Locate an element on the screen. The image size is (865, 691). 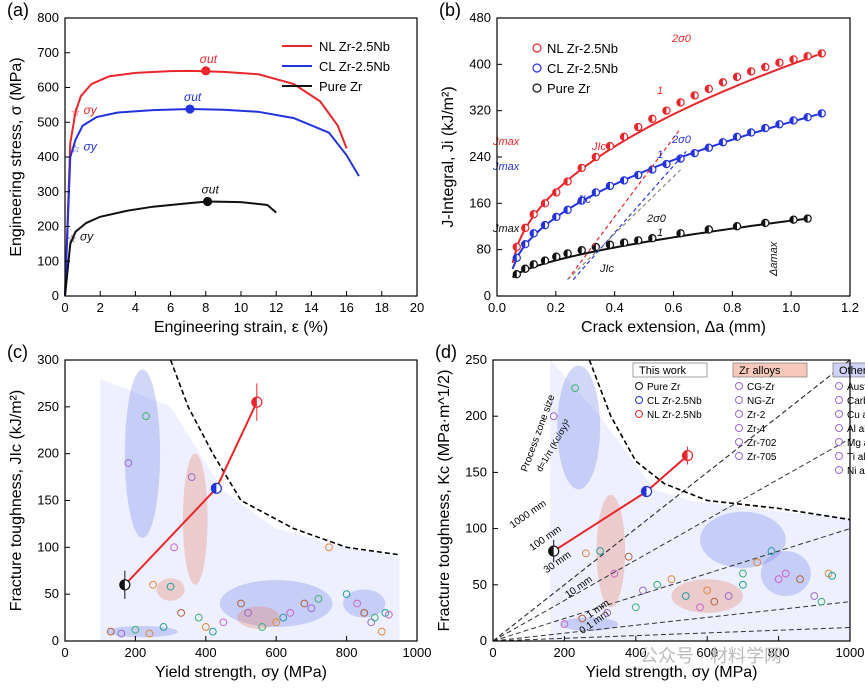
x-tick-label: 12 is located at coordinates (276, 307).